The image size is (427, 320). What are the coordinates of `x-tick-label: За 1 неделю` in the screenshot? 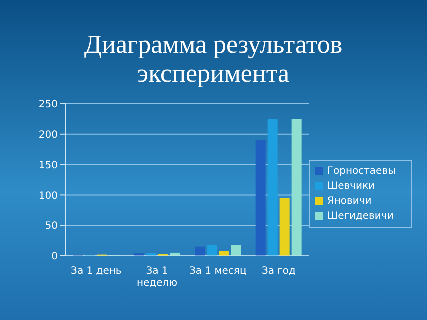 It's located at (157, 277).